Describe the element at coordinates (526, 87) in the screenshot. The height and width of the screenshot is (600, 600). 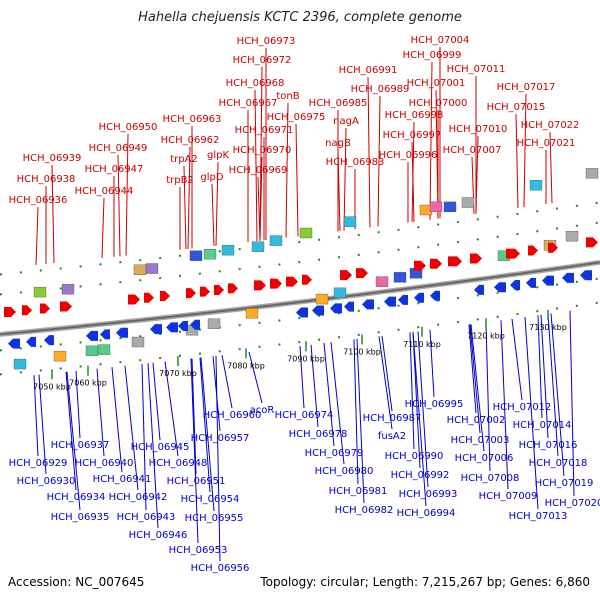
I see `top-gene-label: HCH_07017` at that location.